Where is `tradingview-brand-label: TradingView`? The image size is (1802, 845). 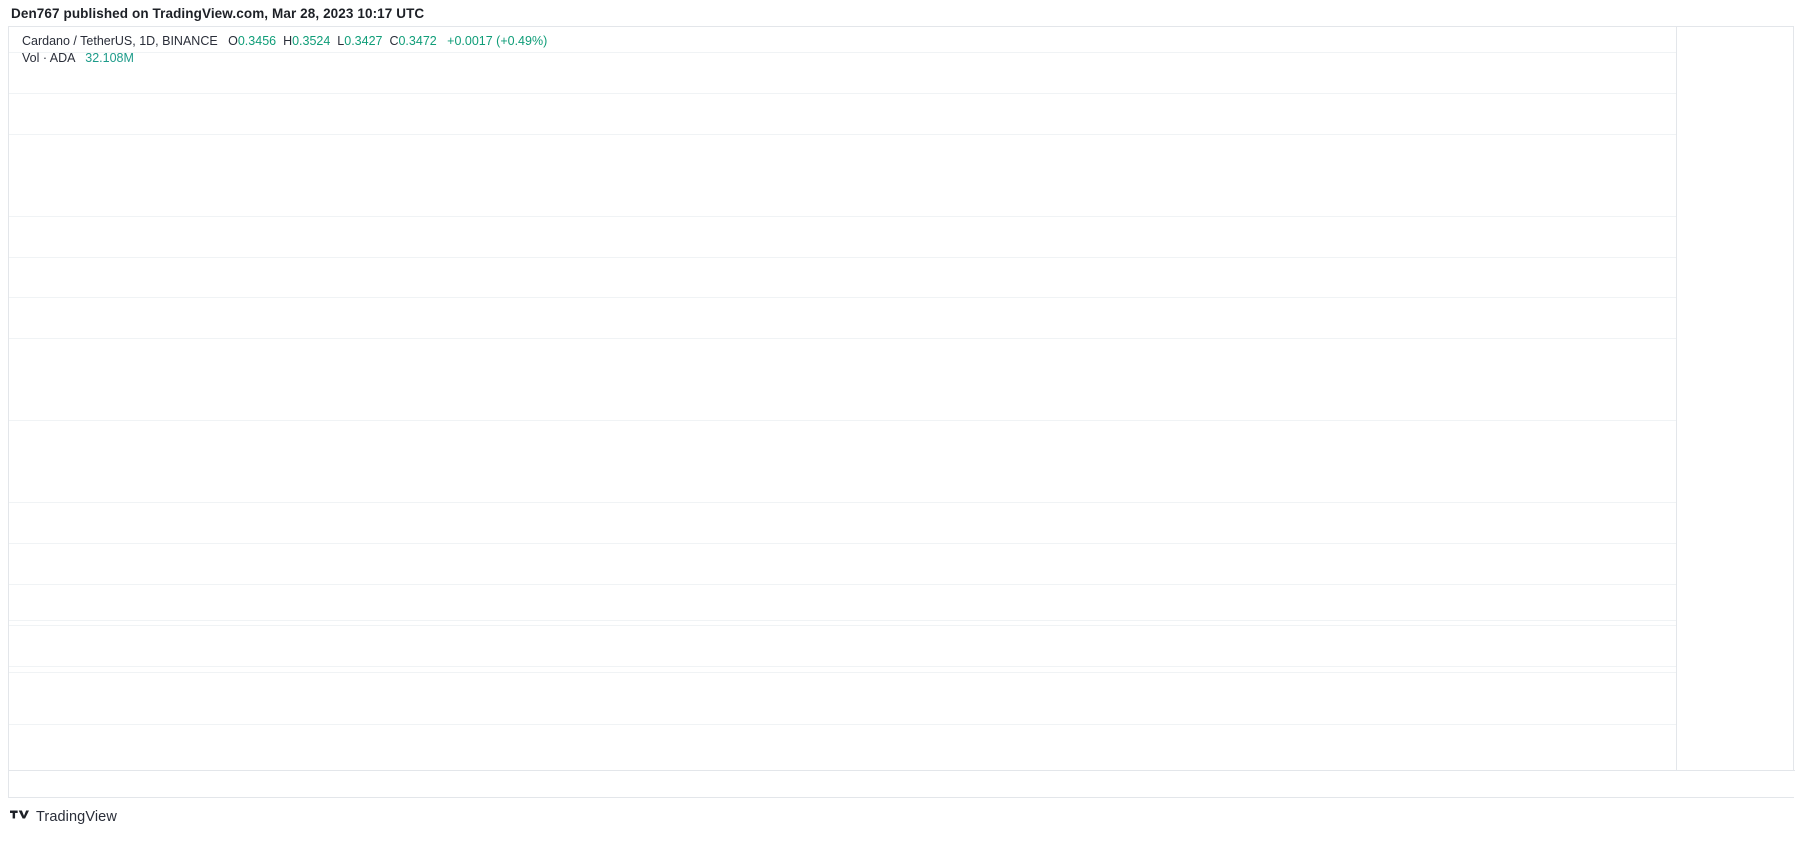
tradingview-brand-label: TradingView is located at coordinates (76, 817).